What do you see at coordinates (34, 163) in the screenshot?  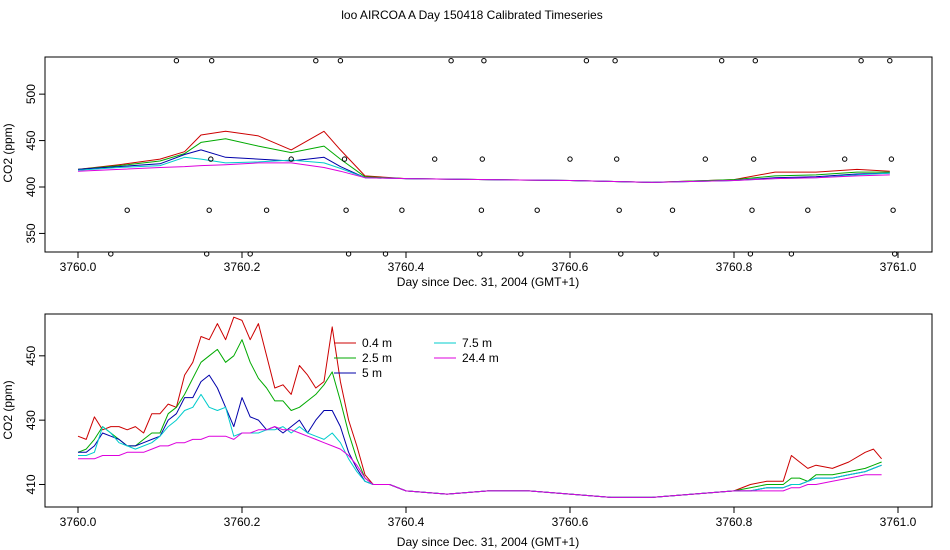 I see `top-y-ticks: 350 400 450 500` at bounding box center [34, 163].